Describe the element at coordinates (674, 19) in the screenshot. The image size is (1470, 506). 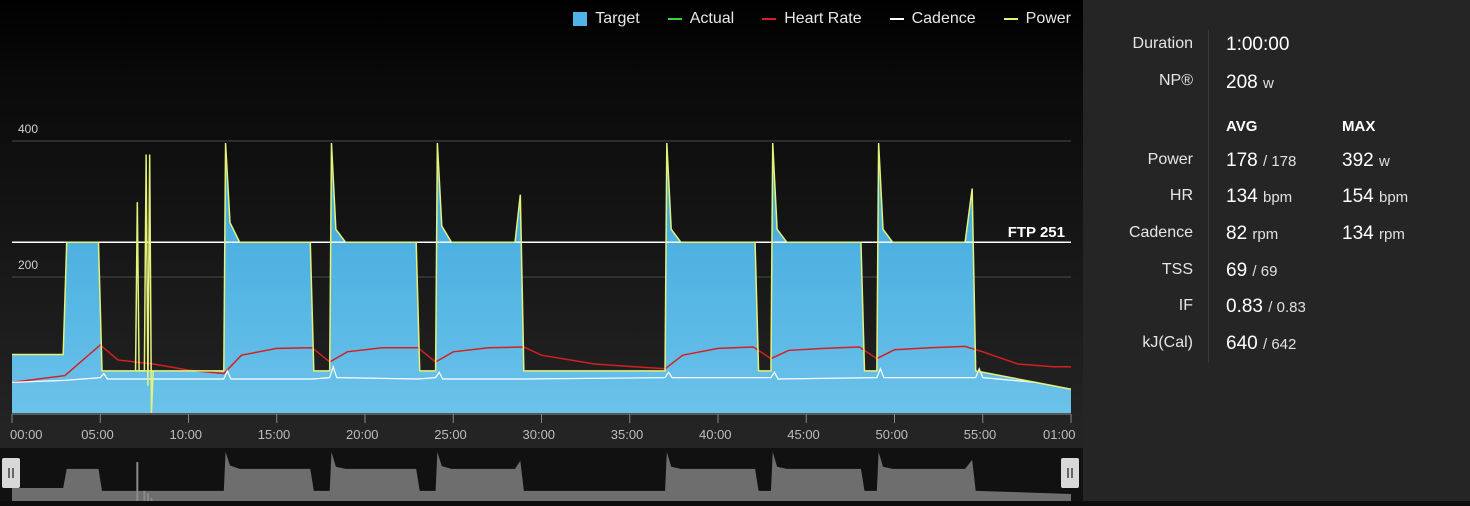
I see `actual-swatch-icon` at that location.